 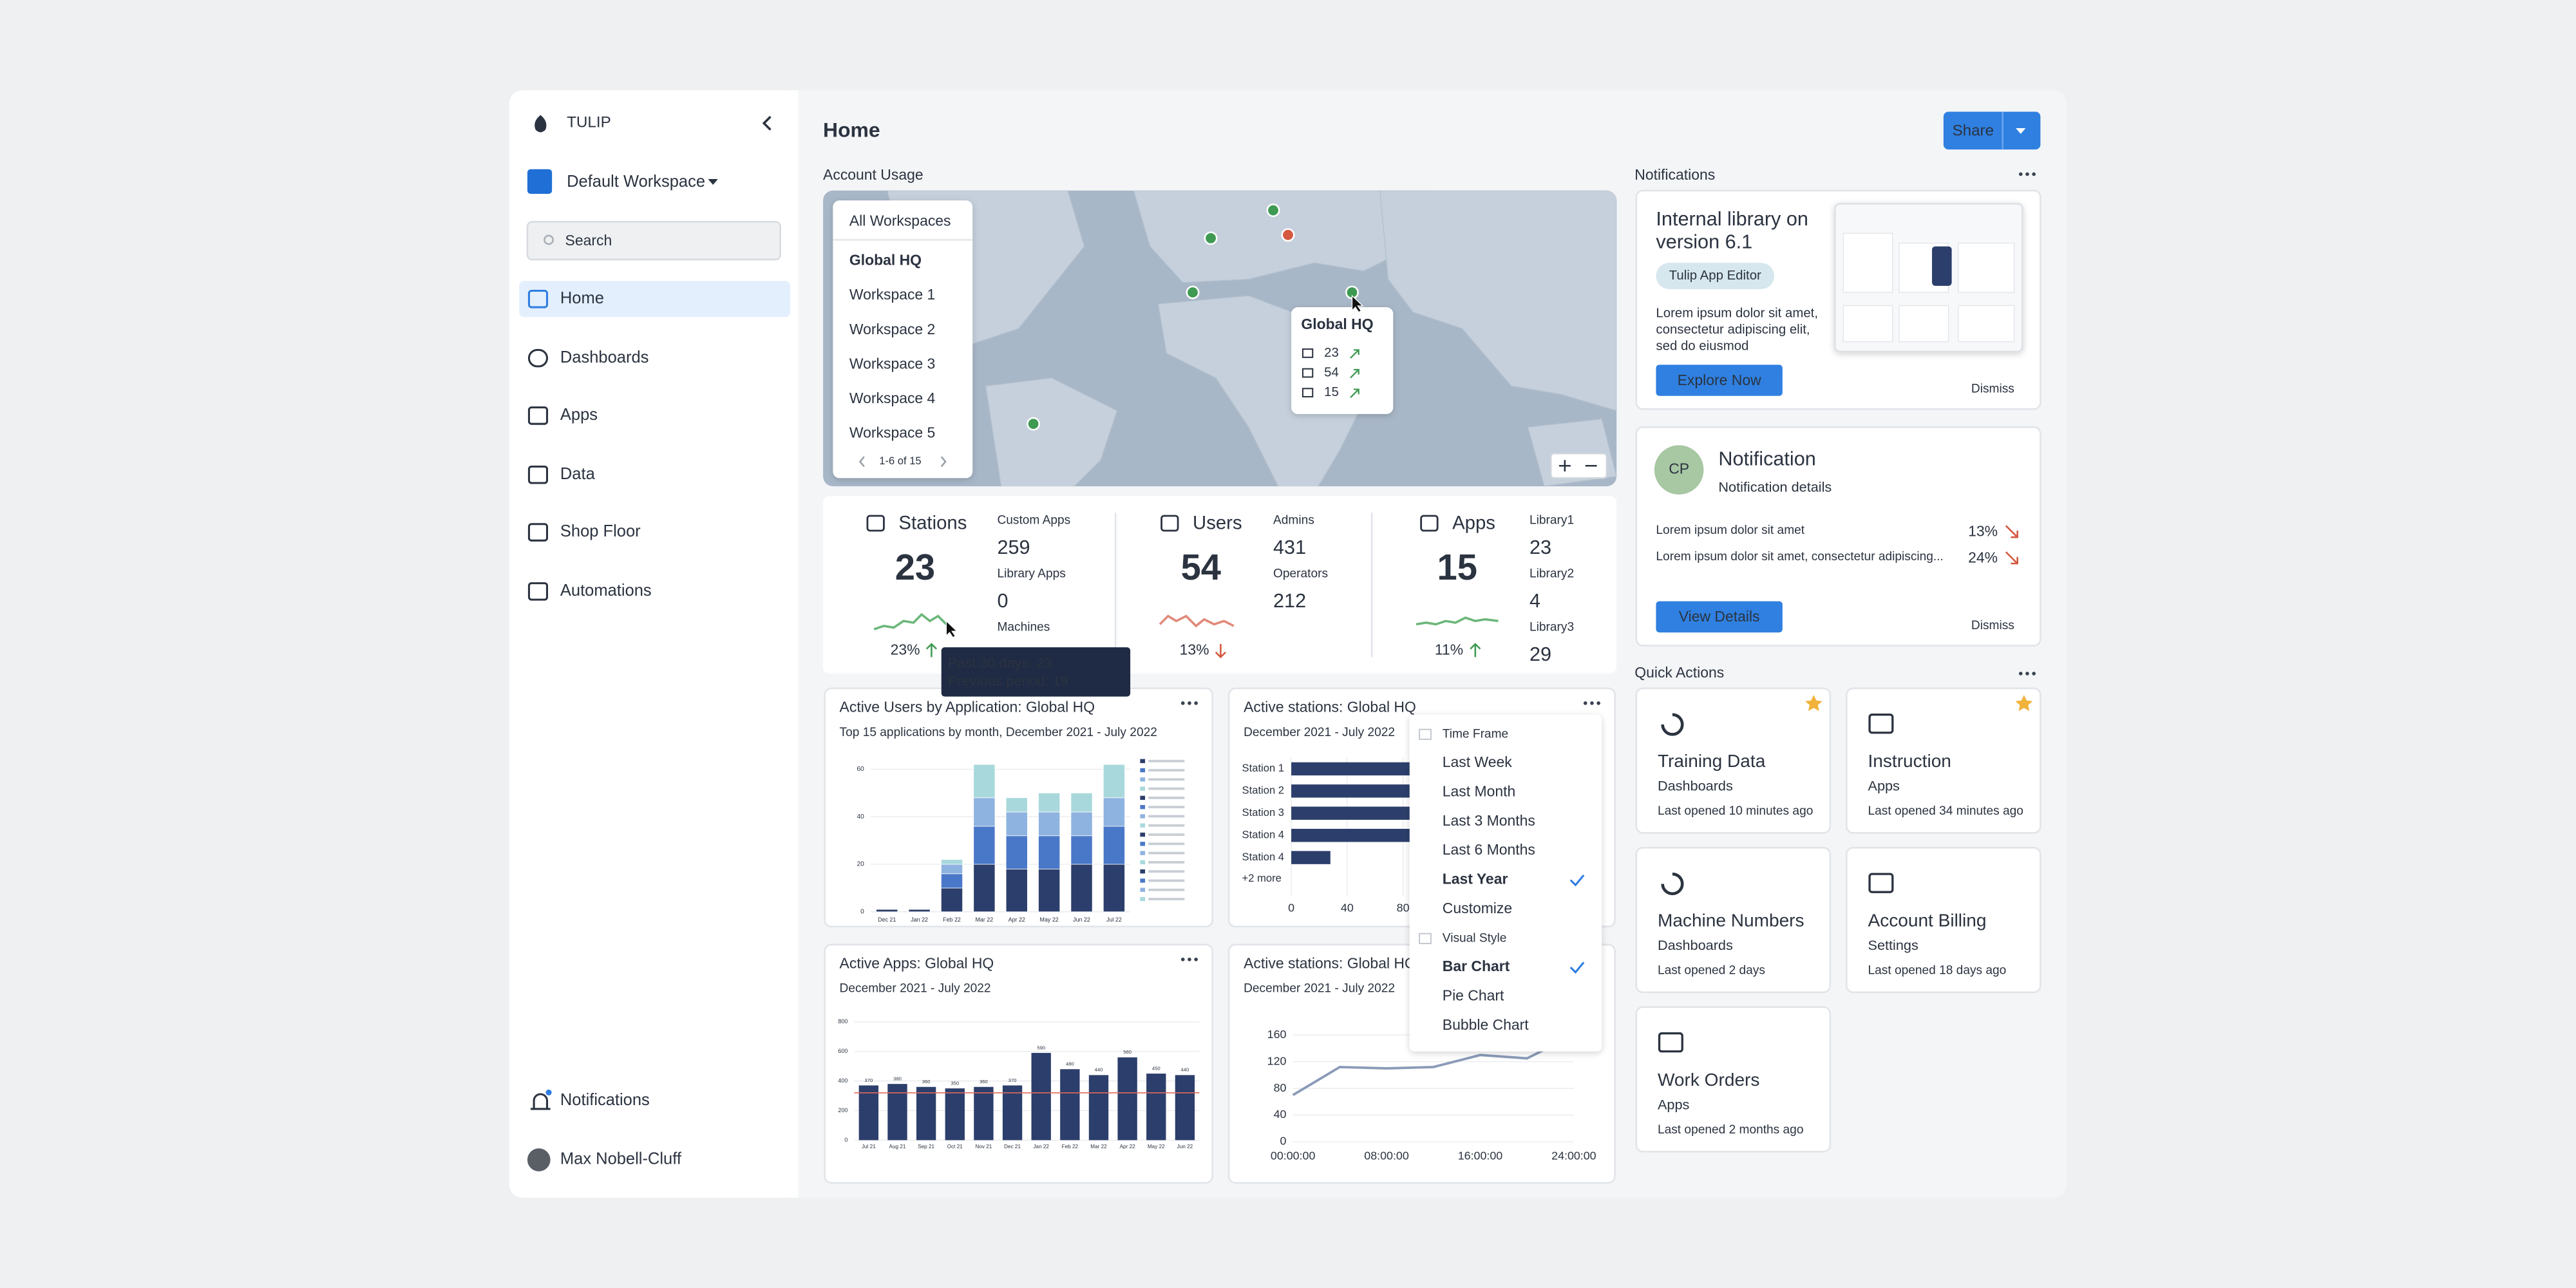 I want to click on dropdown-option: Last 6 Months, so click(x=1489, y=849).